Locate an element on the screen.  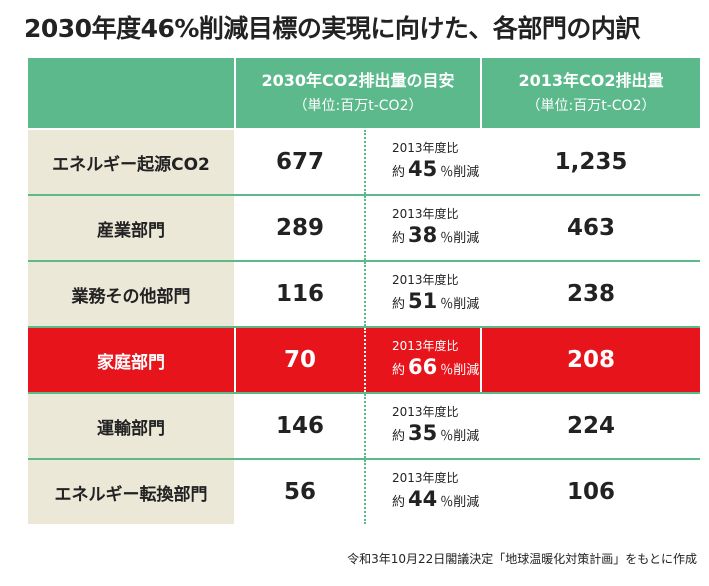
reduction-cell: 2013年度比約 51 ％削減 is located at coordinates (422, 294).